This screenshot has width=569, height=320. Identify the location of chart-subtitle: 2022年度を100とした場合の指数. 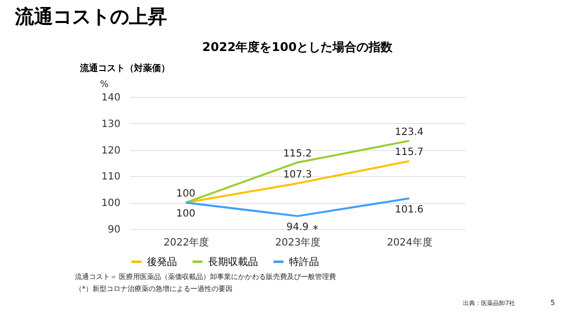
(298, 47).